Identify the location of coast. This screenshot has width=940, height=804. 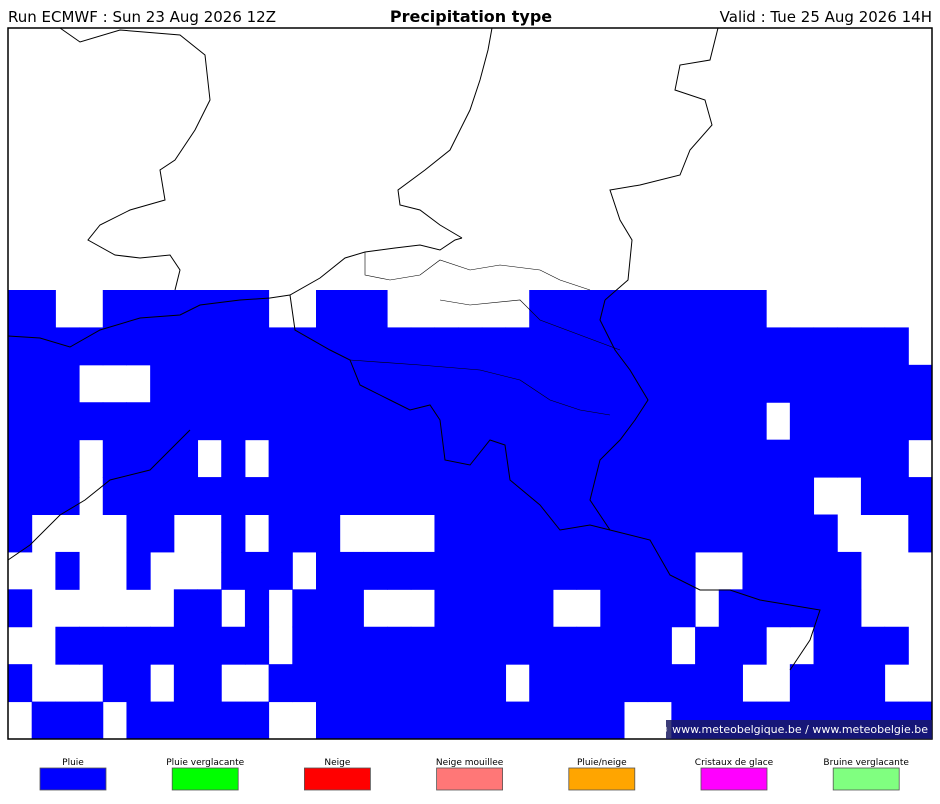
(99, 495).